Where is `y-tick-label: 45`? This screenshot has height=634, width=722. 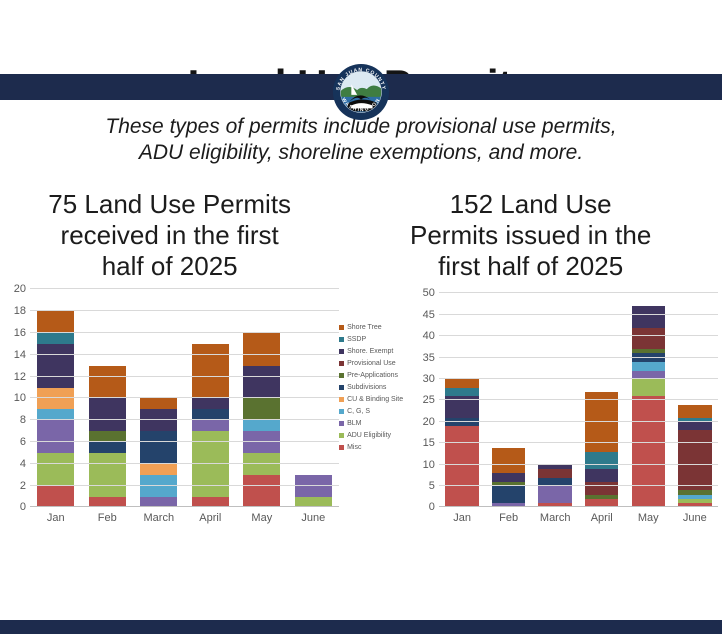 y-tick-label: 45 is located at coordinates (428, 314).